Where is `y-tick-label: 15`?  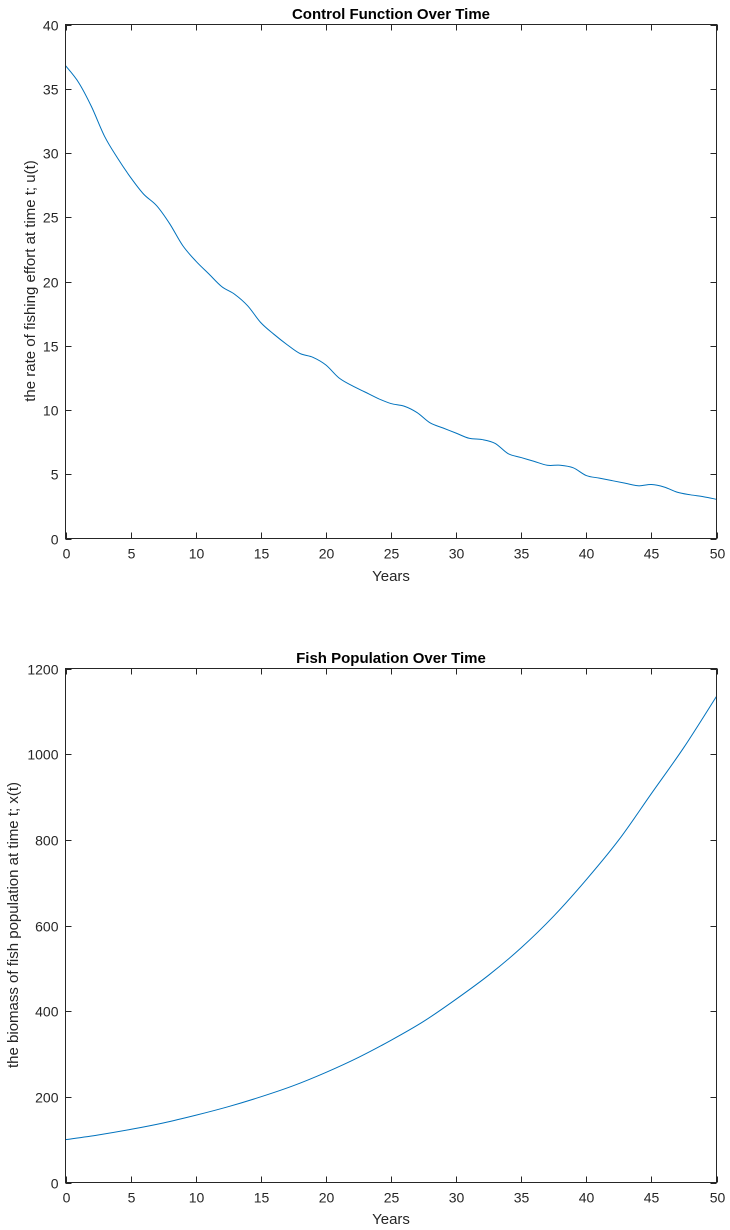
y-tick-label: 15 is located at coordinates (51, 347).